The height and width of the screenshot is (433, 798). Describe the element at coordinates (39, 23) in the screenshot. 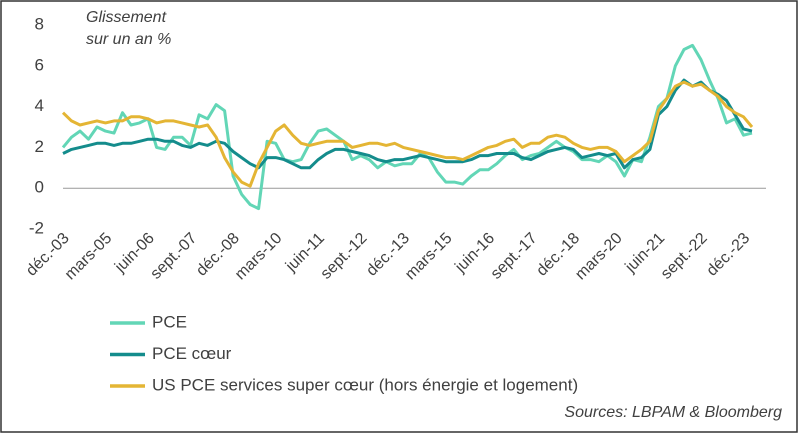

I see `y-tick-label: 8` at that location.